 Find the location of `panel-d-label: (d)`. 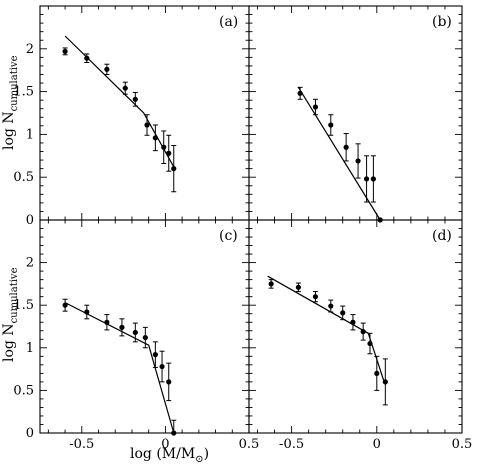

panel-d-label: (d) is located at coordinates (442, 236).